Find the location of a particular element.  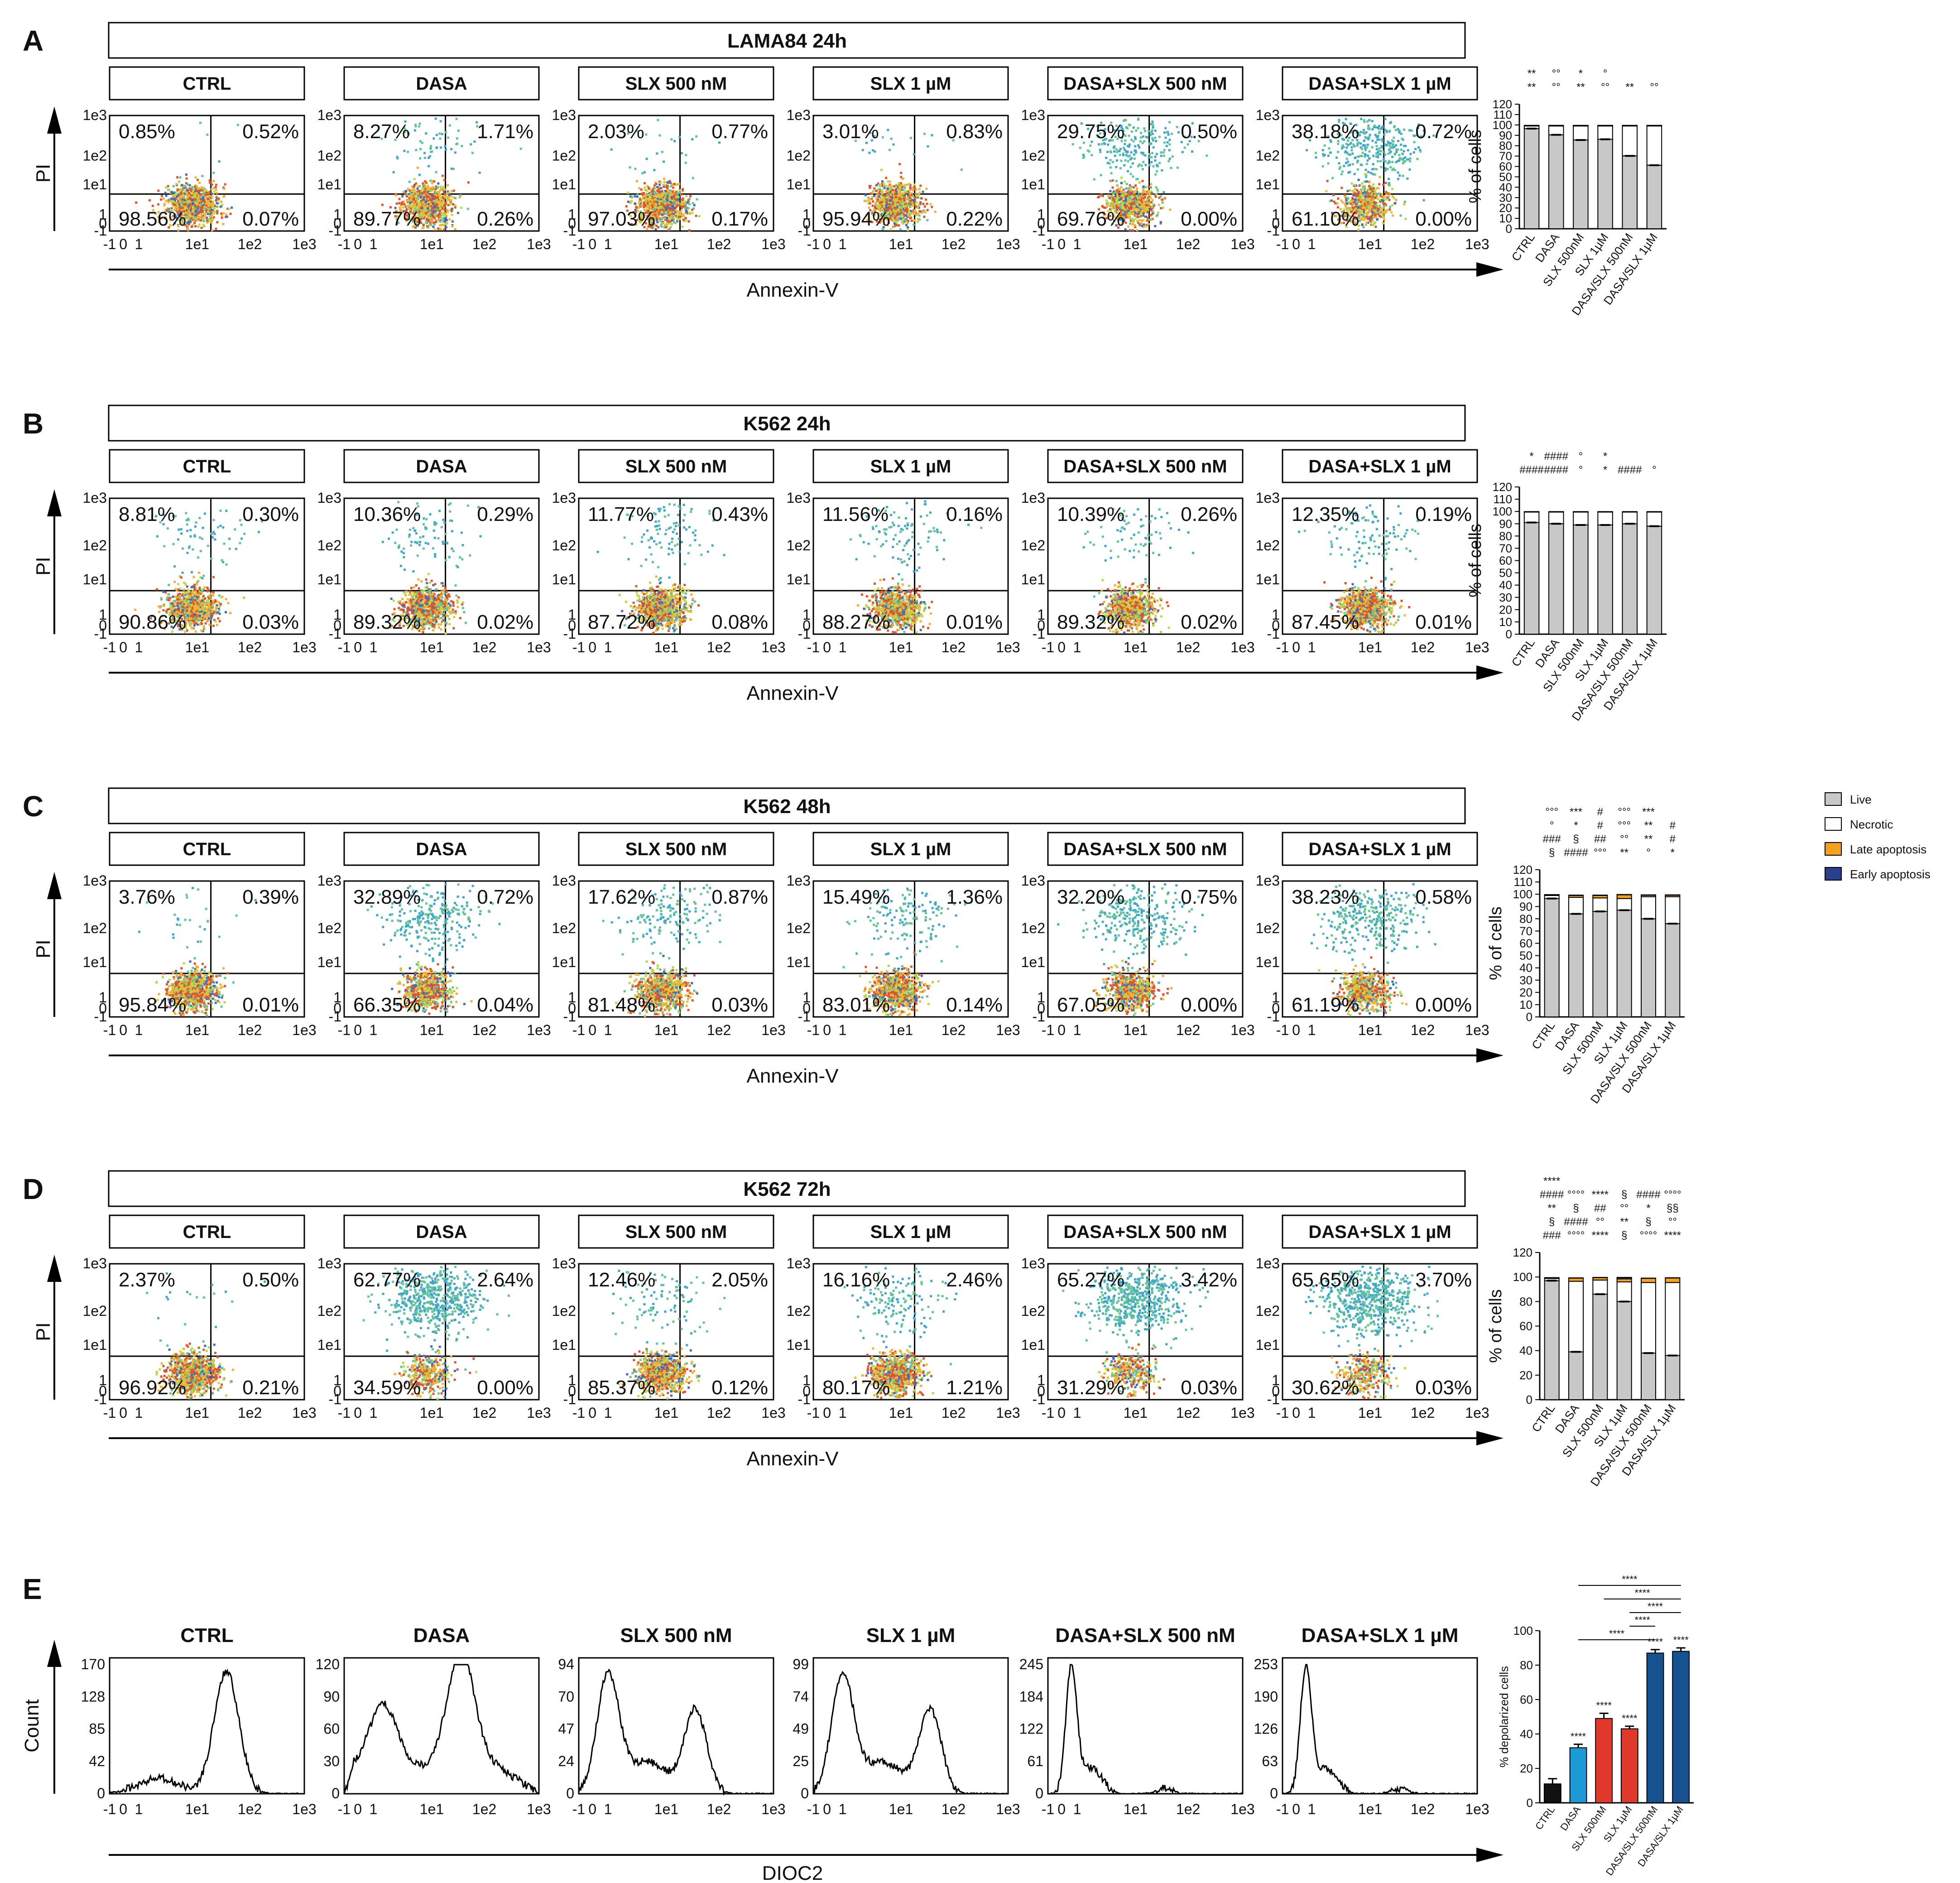

quadrant-ll-percent: 97.03% is located at coordinates (621, 219).